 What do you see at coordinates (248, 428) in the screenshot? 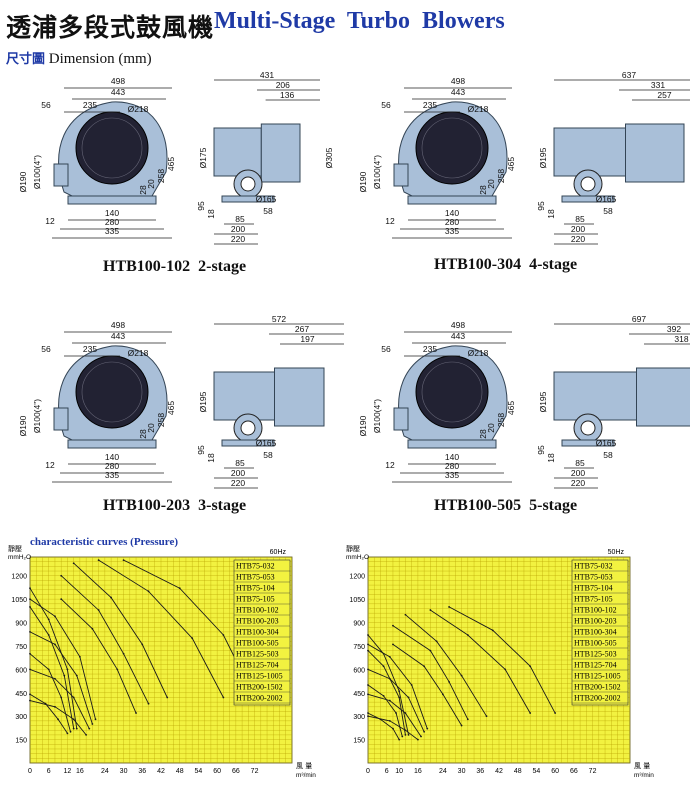
I see `outlet-bore` at bounding box center [248, 428].